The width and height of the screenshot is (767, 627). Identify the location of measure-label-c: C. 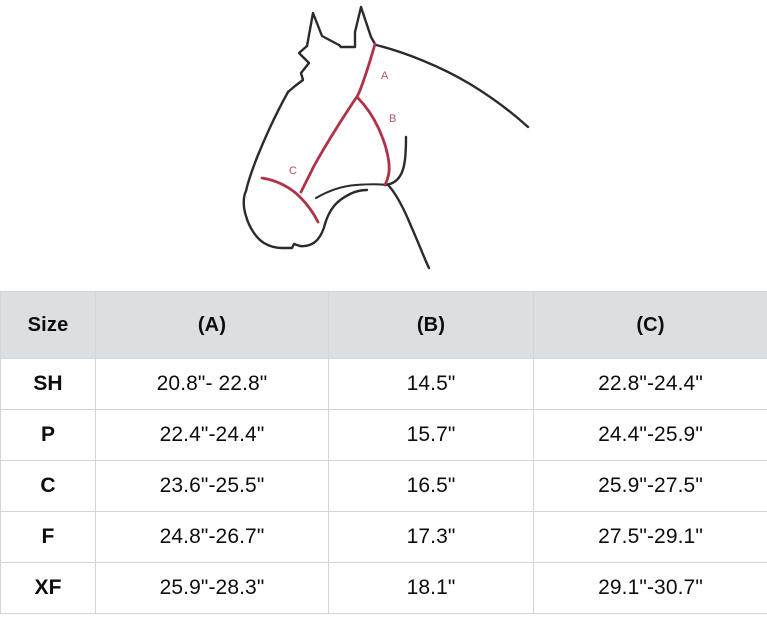
(293, 171).